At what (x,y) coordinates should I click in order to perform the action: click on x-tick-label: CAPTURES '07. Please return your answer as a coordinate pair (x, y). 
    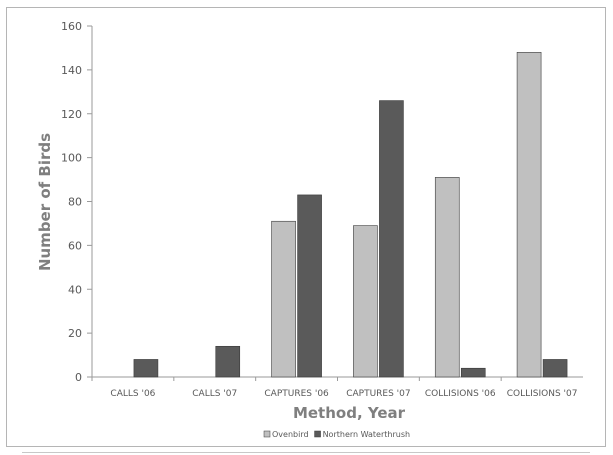
    Looking at the image, I should click on (378, 394).